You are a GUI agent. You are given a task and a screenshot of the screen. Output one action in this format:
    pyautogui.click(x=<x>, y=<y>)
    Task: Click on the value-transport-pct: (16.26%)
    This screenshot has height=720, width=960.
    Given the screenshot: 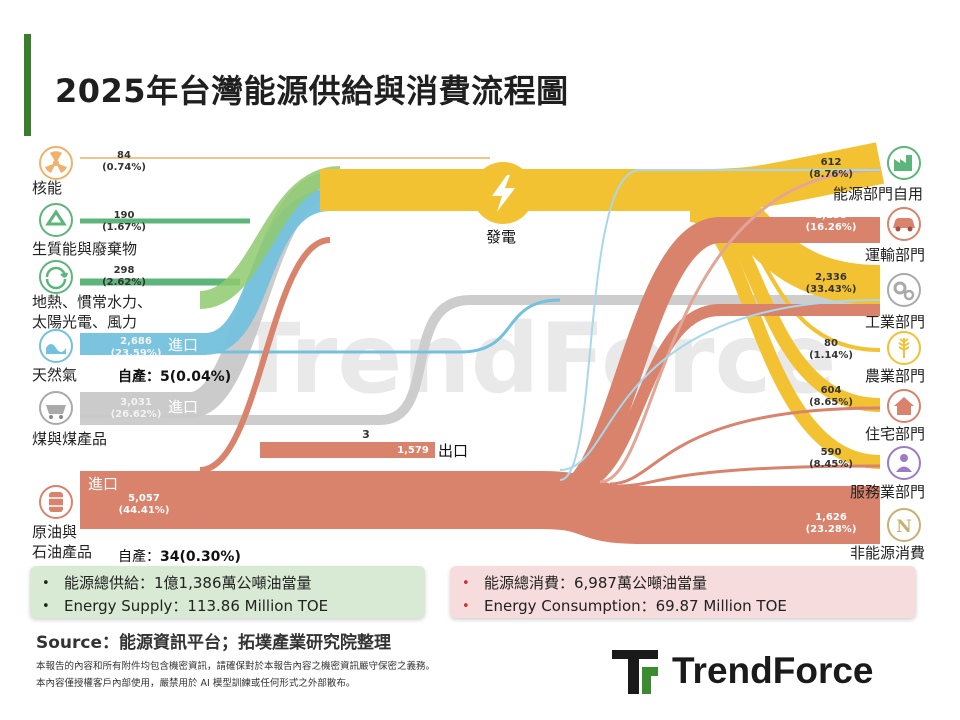 What is the action you would take?
    pyautogui.click(x=831, y=227)
    